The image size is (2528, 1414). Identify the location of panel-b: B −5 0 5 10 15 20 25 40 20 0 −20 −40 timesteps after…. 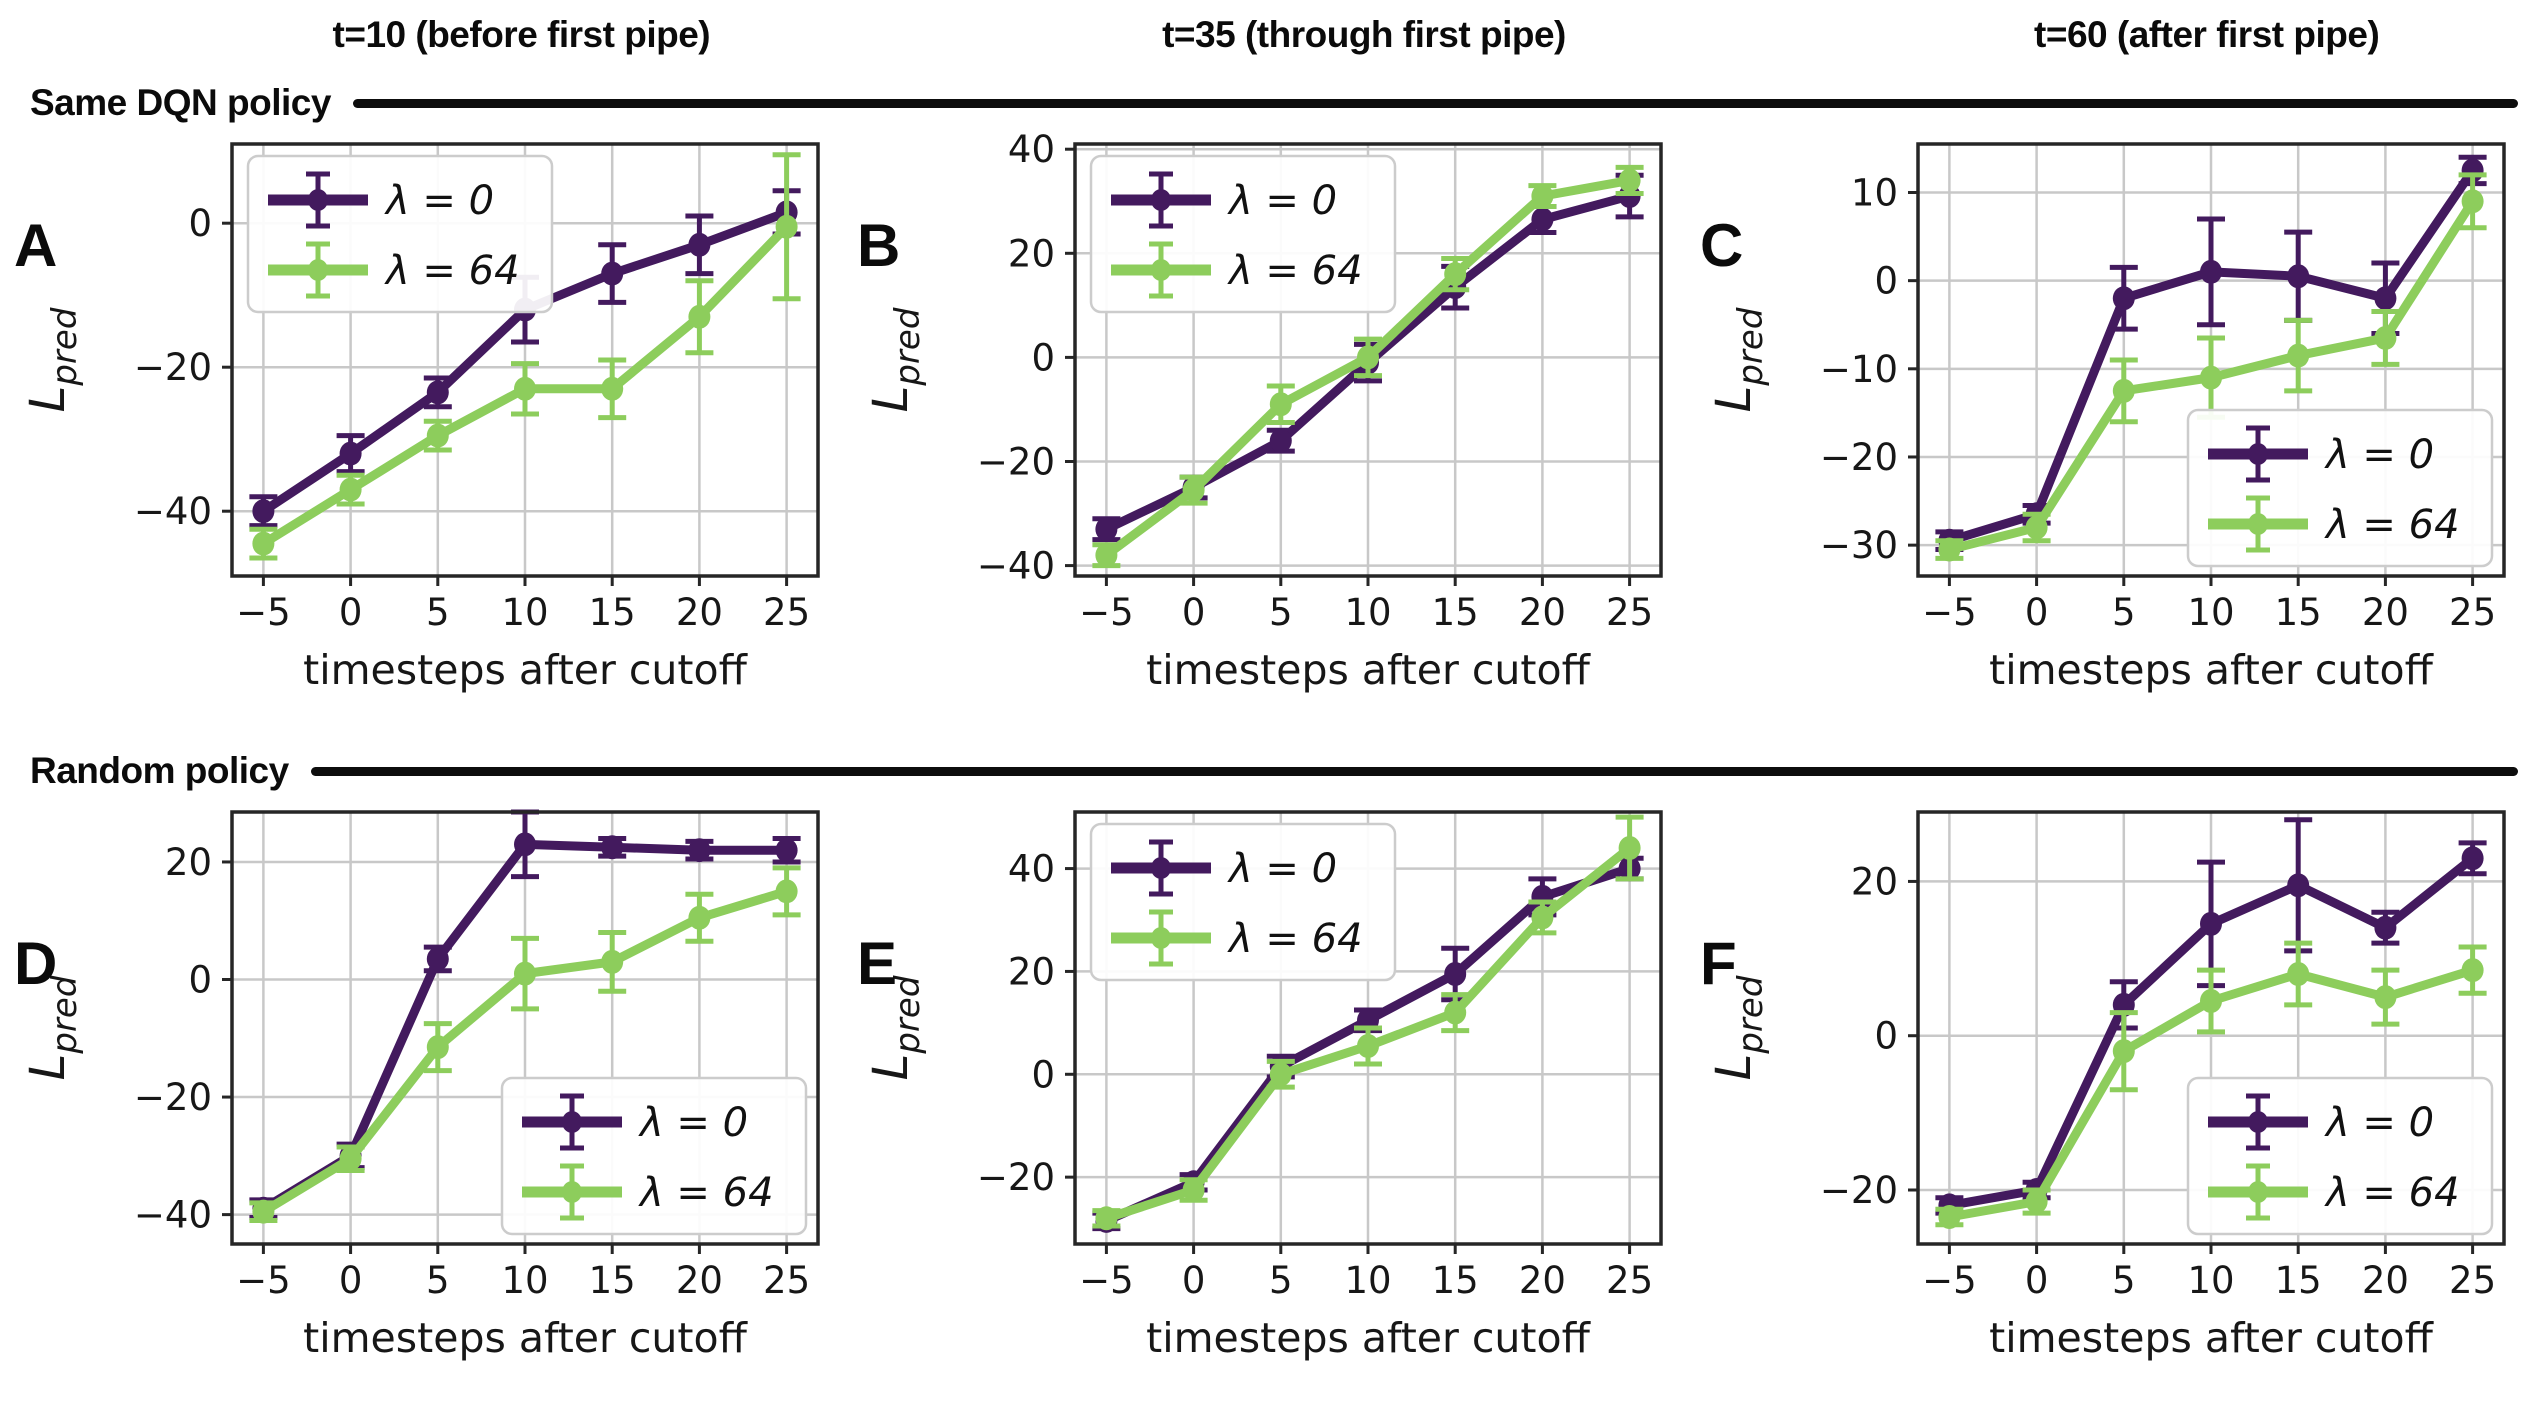
(1264, 428).